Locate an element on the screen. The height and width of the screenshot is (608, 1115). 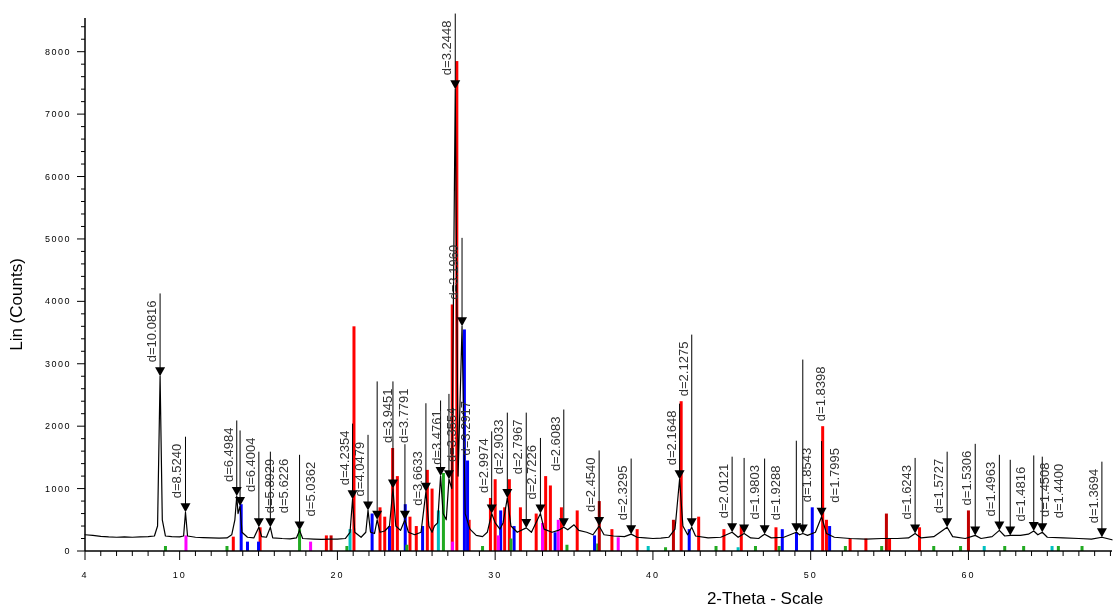
annotation: d=1.4508 is located at coordinates (1044, 490).